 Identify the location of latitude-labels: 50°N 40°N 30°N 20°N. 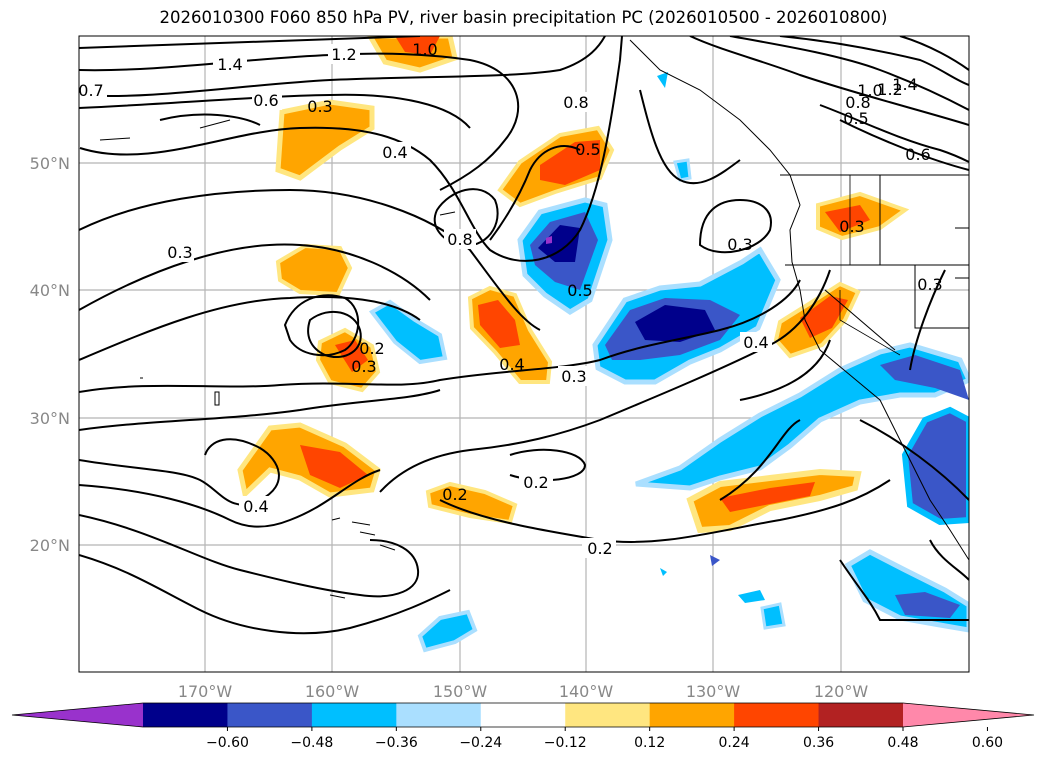
(50, 354).